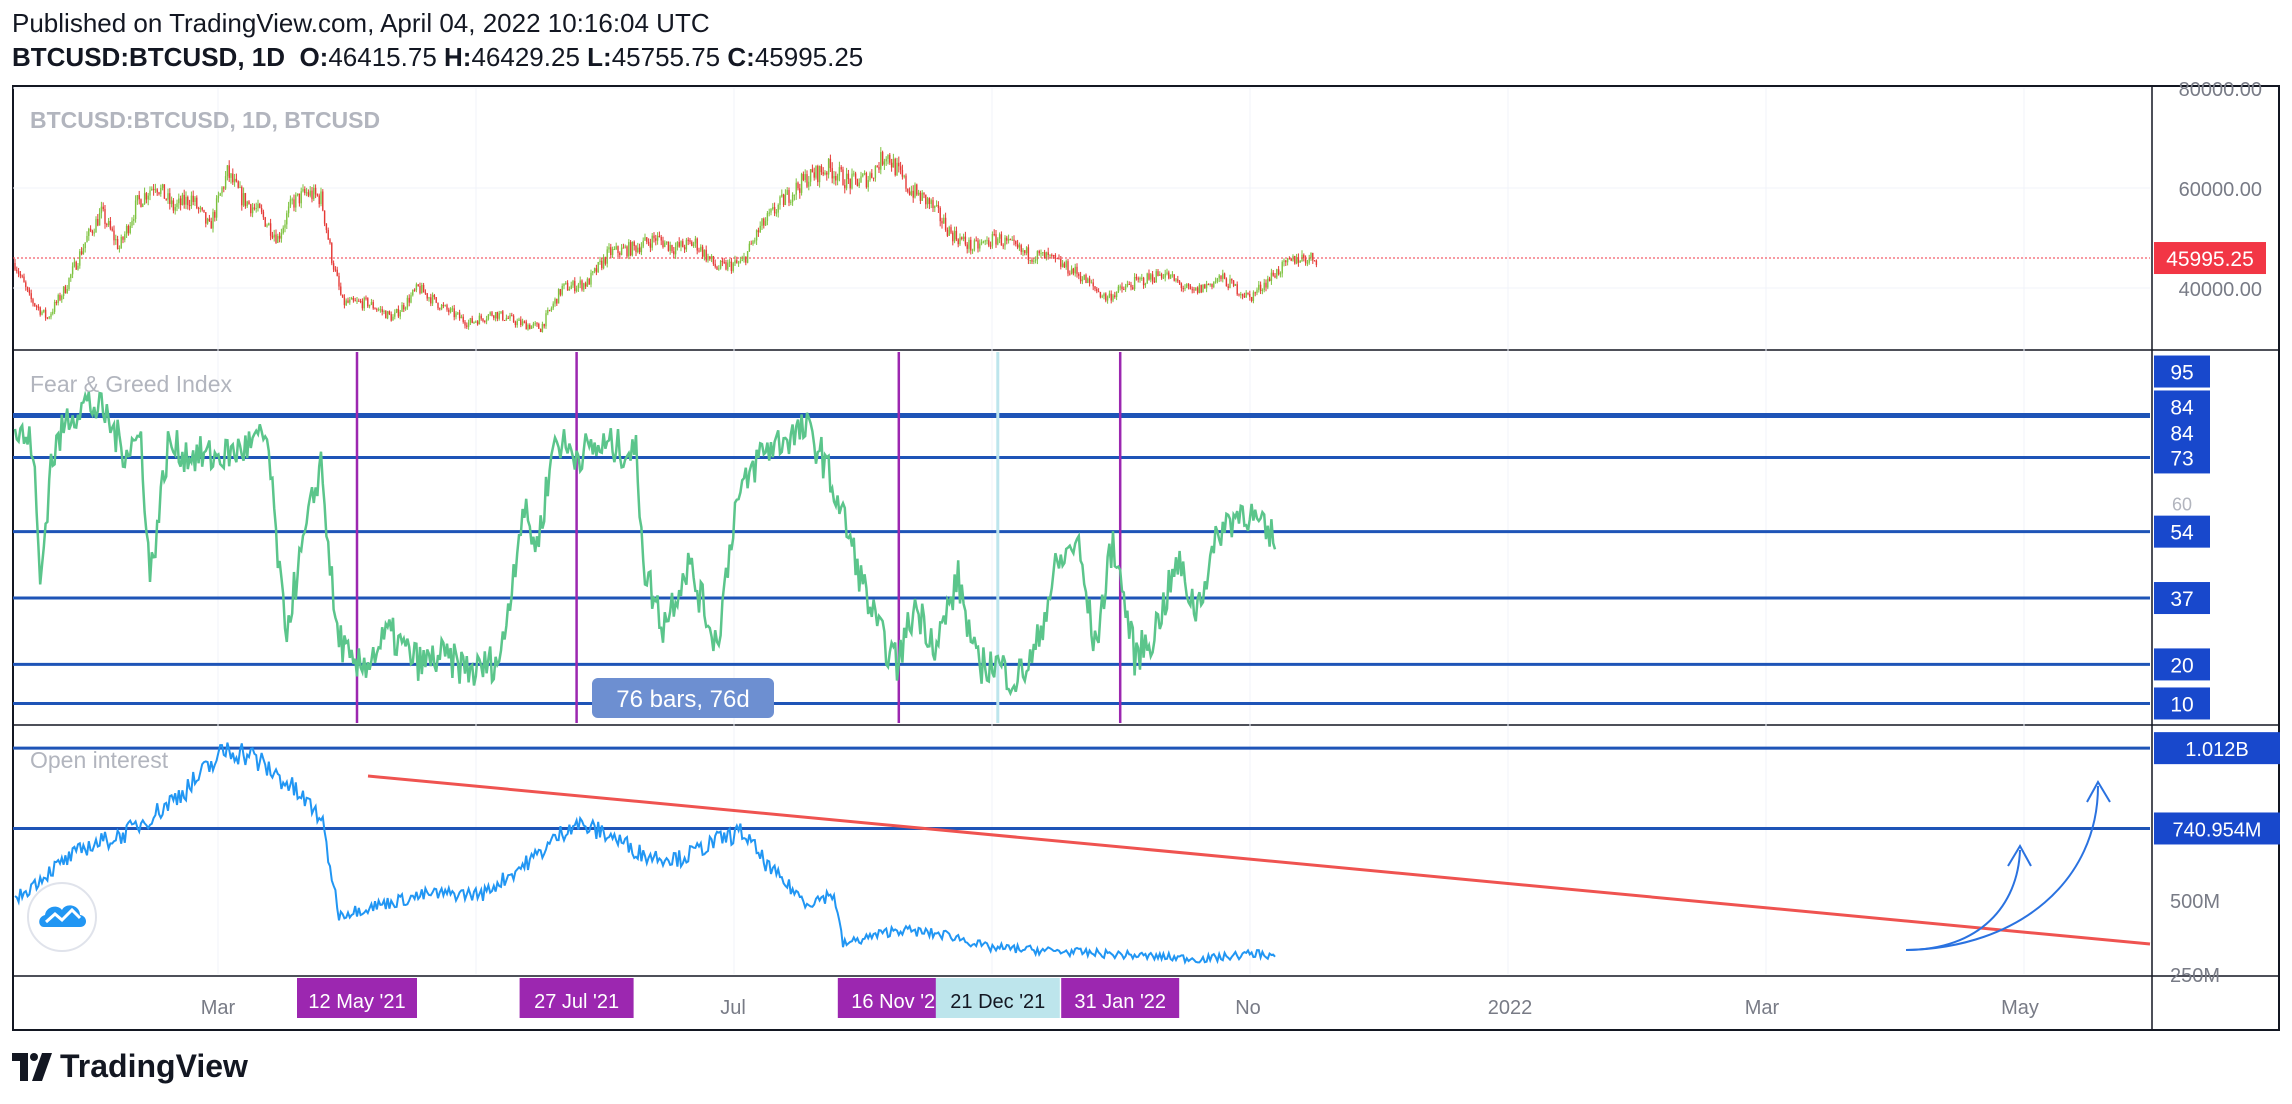 This screenshot has width=2292, height=1104. What do you see at coordinates (683, 698) in the screenshot?
I see `range-measure: 76 bars, 76d` at bounding box center [683, 698].